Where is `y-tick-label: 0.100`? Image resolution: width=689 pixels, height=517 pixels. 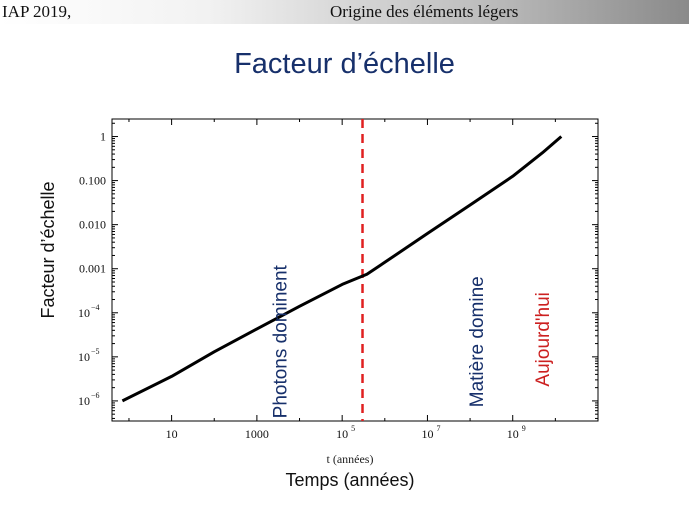 y-tick-label: 0.100 is located at coordinates (92, 181).